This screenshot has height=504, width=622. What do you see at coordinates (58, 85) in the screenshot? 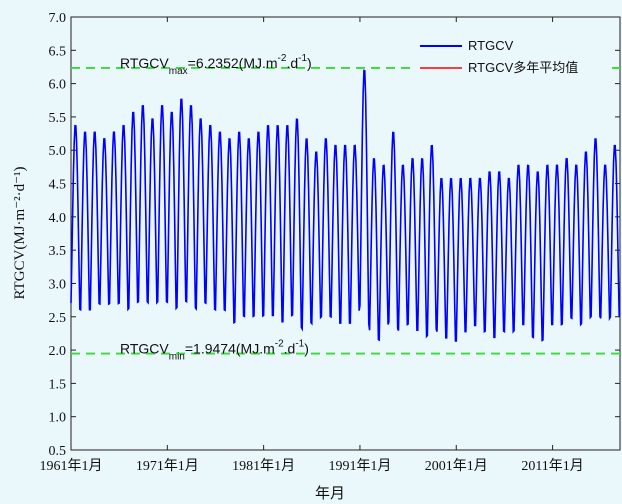
I see `y-tick-label: 6.0` at bounding box center [58, 85].